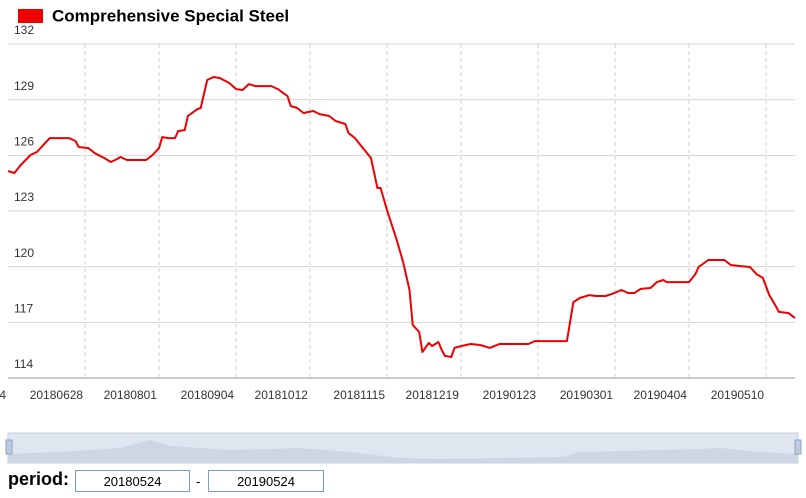 The height and width of the screenshot is (498, 806). What do you see at coordinates (38, 479) in the screenshot?
I see `period-label: period:` at bounding box center [38, 479].